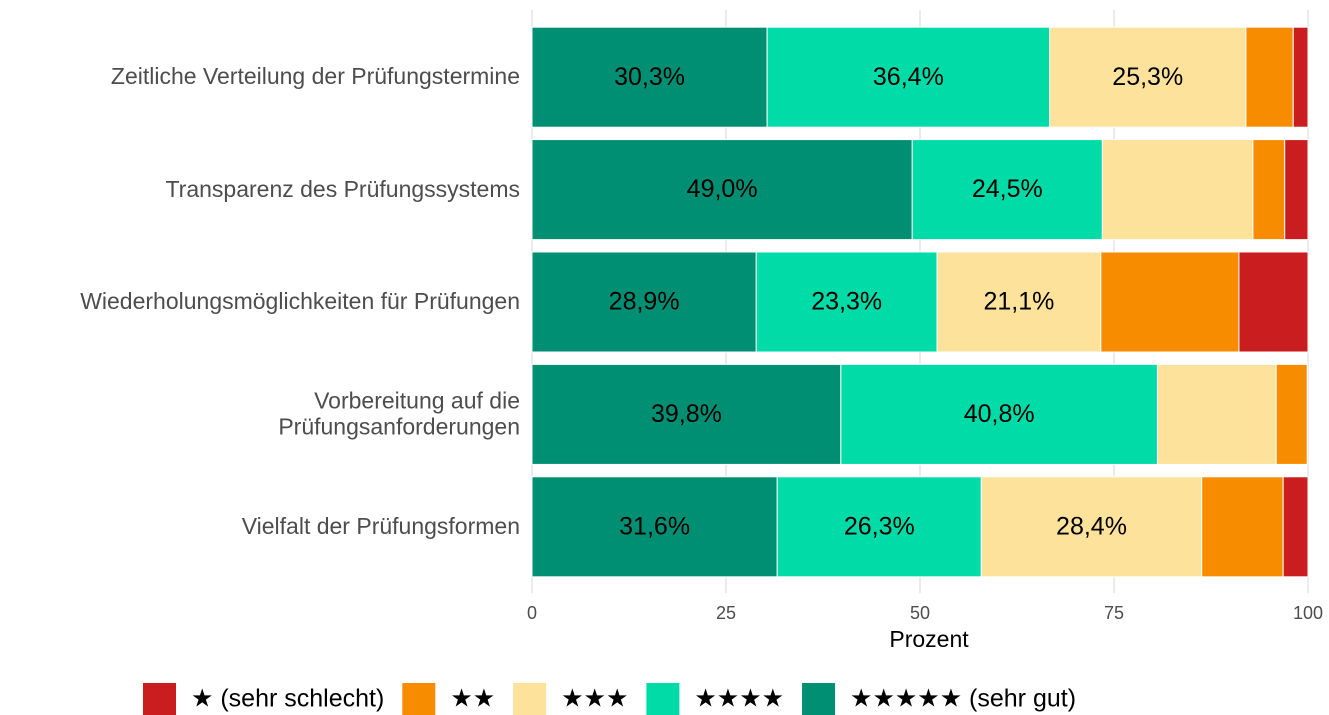 The width and height of the screenshot is (1329, 715). What do you see at coordinates (300, 301) in the screenshot?
I see `y-tick-label: Wiederholungsmöglichkeiten für Prüfungen` at bounding box center [300, 301].